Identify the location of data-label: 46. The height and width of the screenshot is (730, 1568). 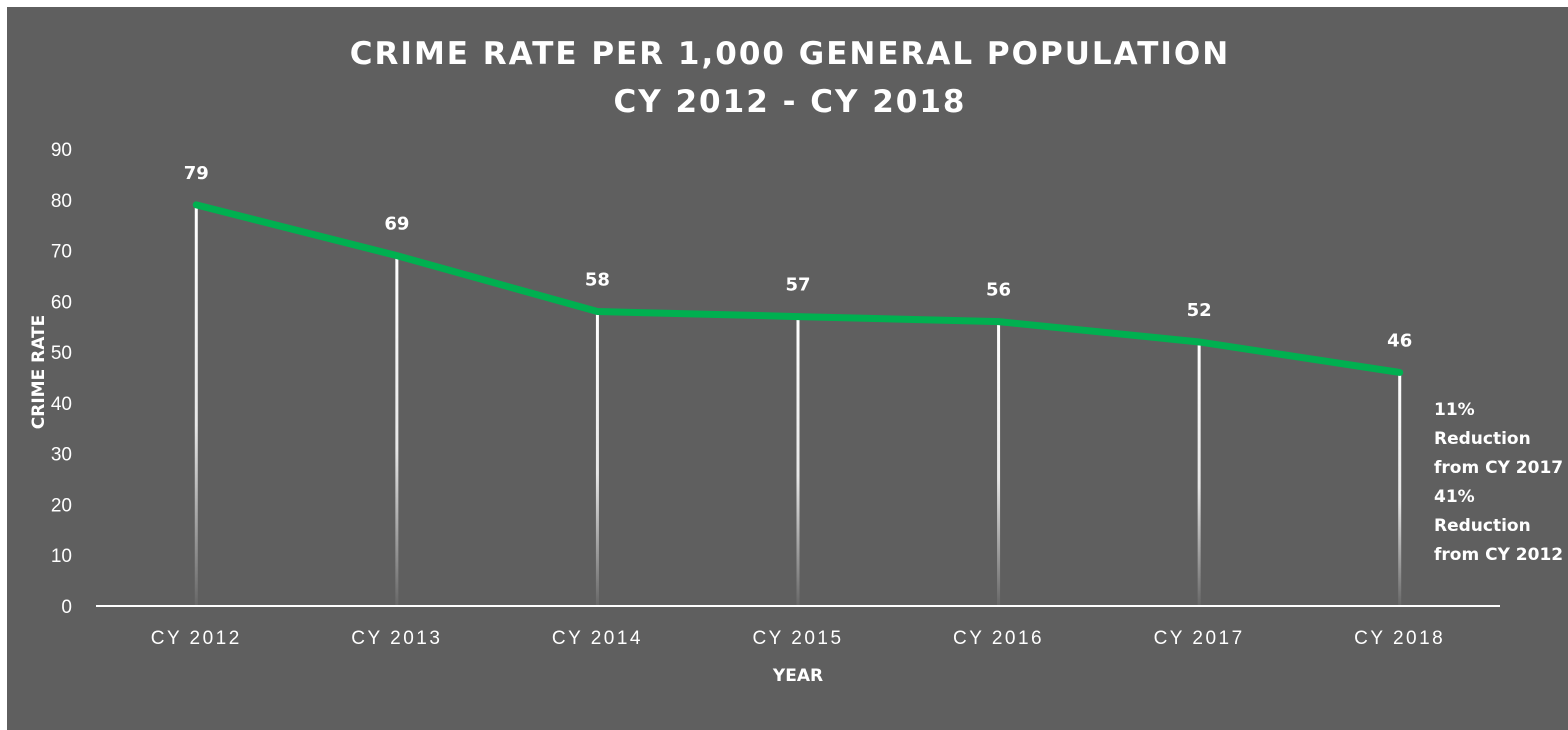
(1399, 340).